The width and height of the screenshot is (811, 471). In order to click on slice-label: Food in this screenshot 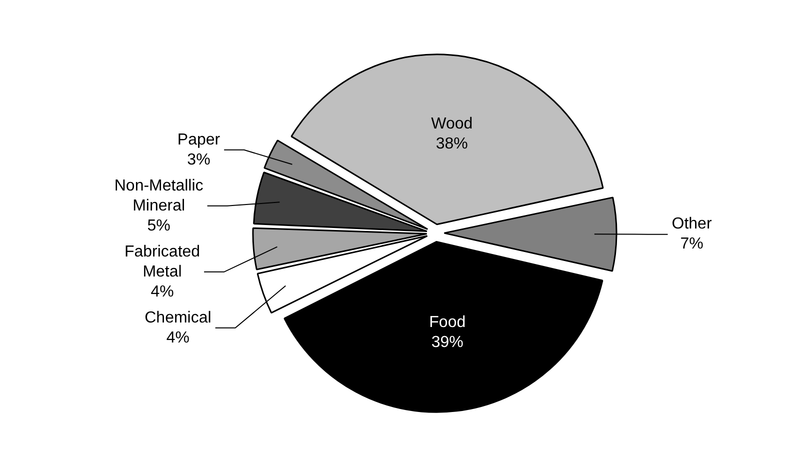, I will do `click(447, 323)`.